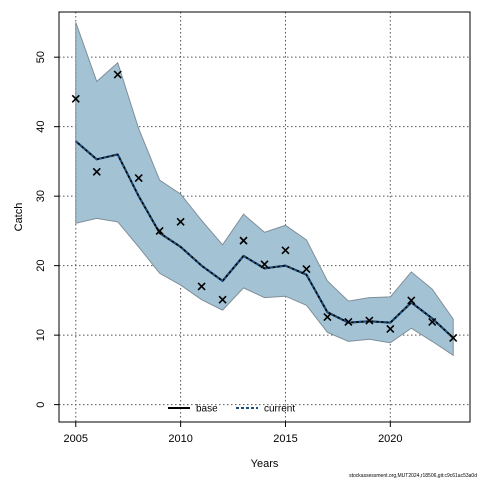  What do you see at coordinates (41, 335) in the screenshot?
I see `y-tick-label: 10` at bounding box center [41, 335].